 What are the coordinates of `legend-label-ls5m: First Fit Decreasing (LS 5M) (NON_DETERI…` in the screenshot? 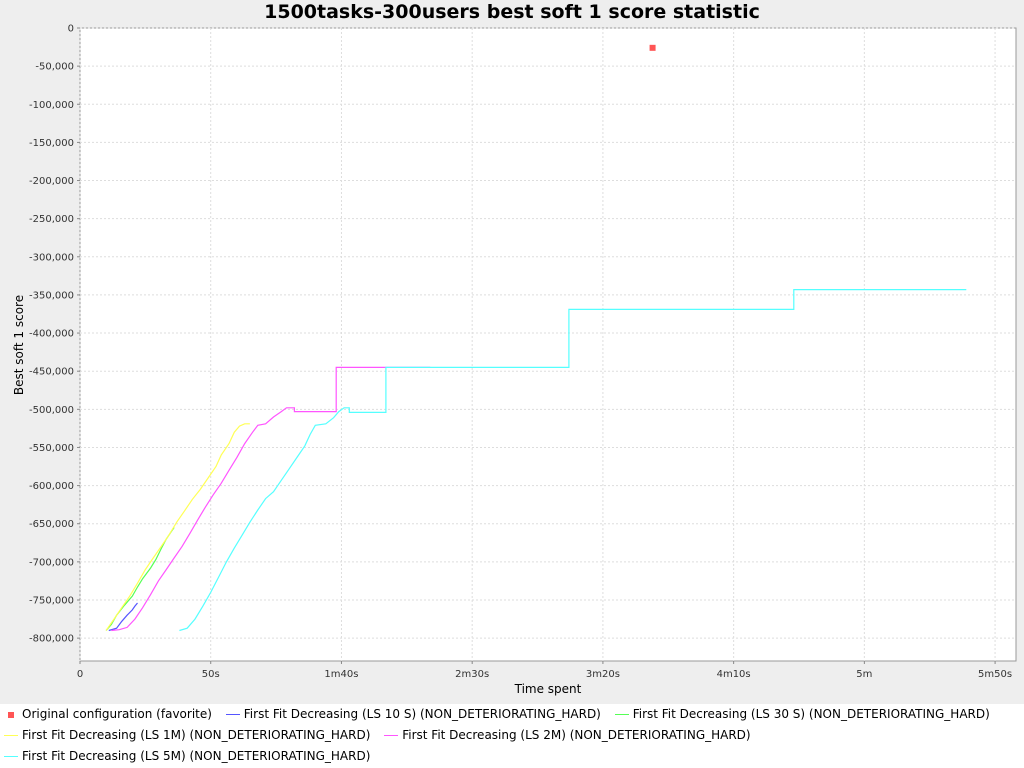 It's located at (196, 756).